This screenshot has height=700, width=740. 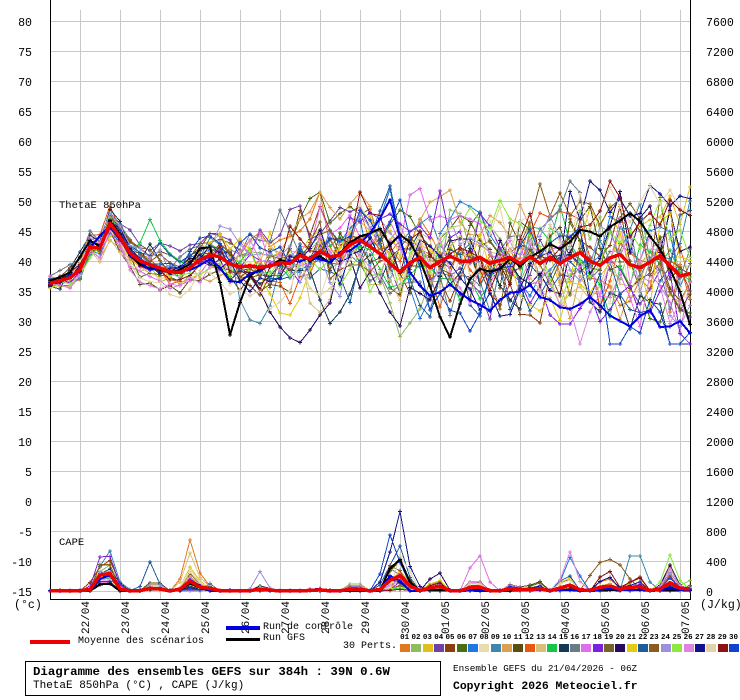 I want to click on right-axis-tick-label: 5200, so click(x=720, y=203).